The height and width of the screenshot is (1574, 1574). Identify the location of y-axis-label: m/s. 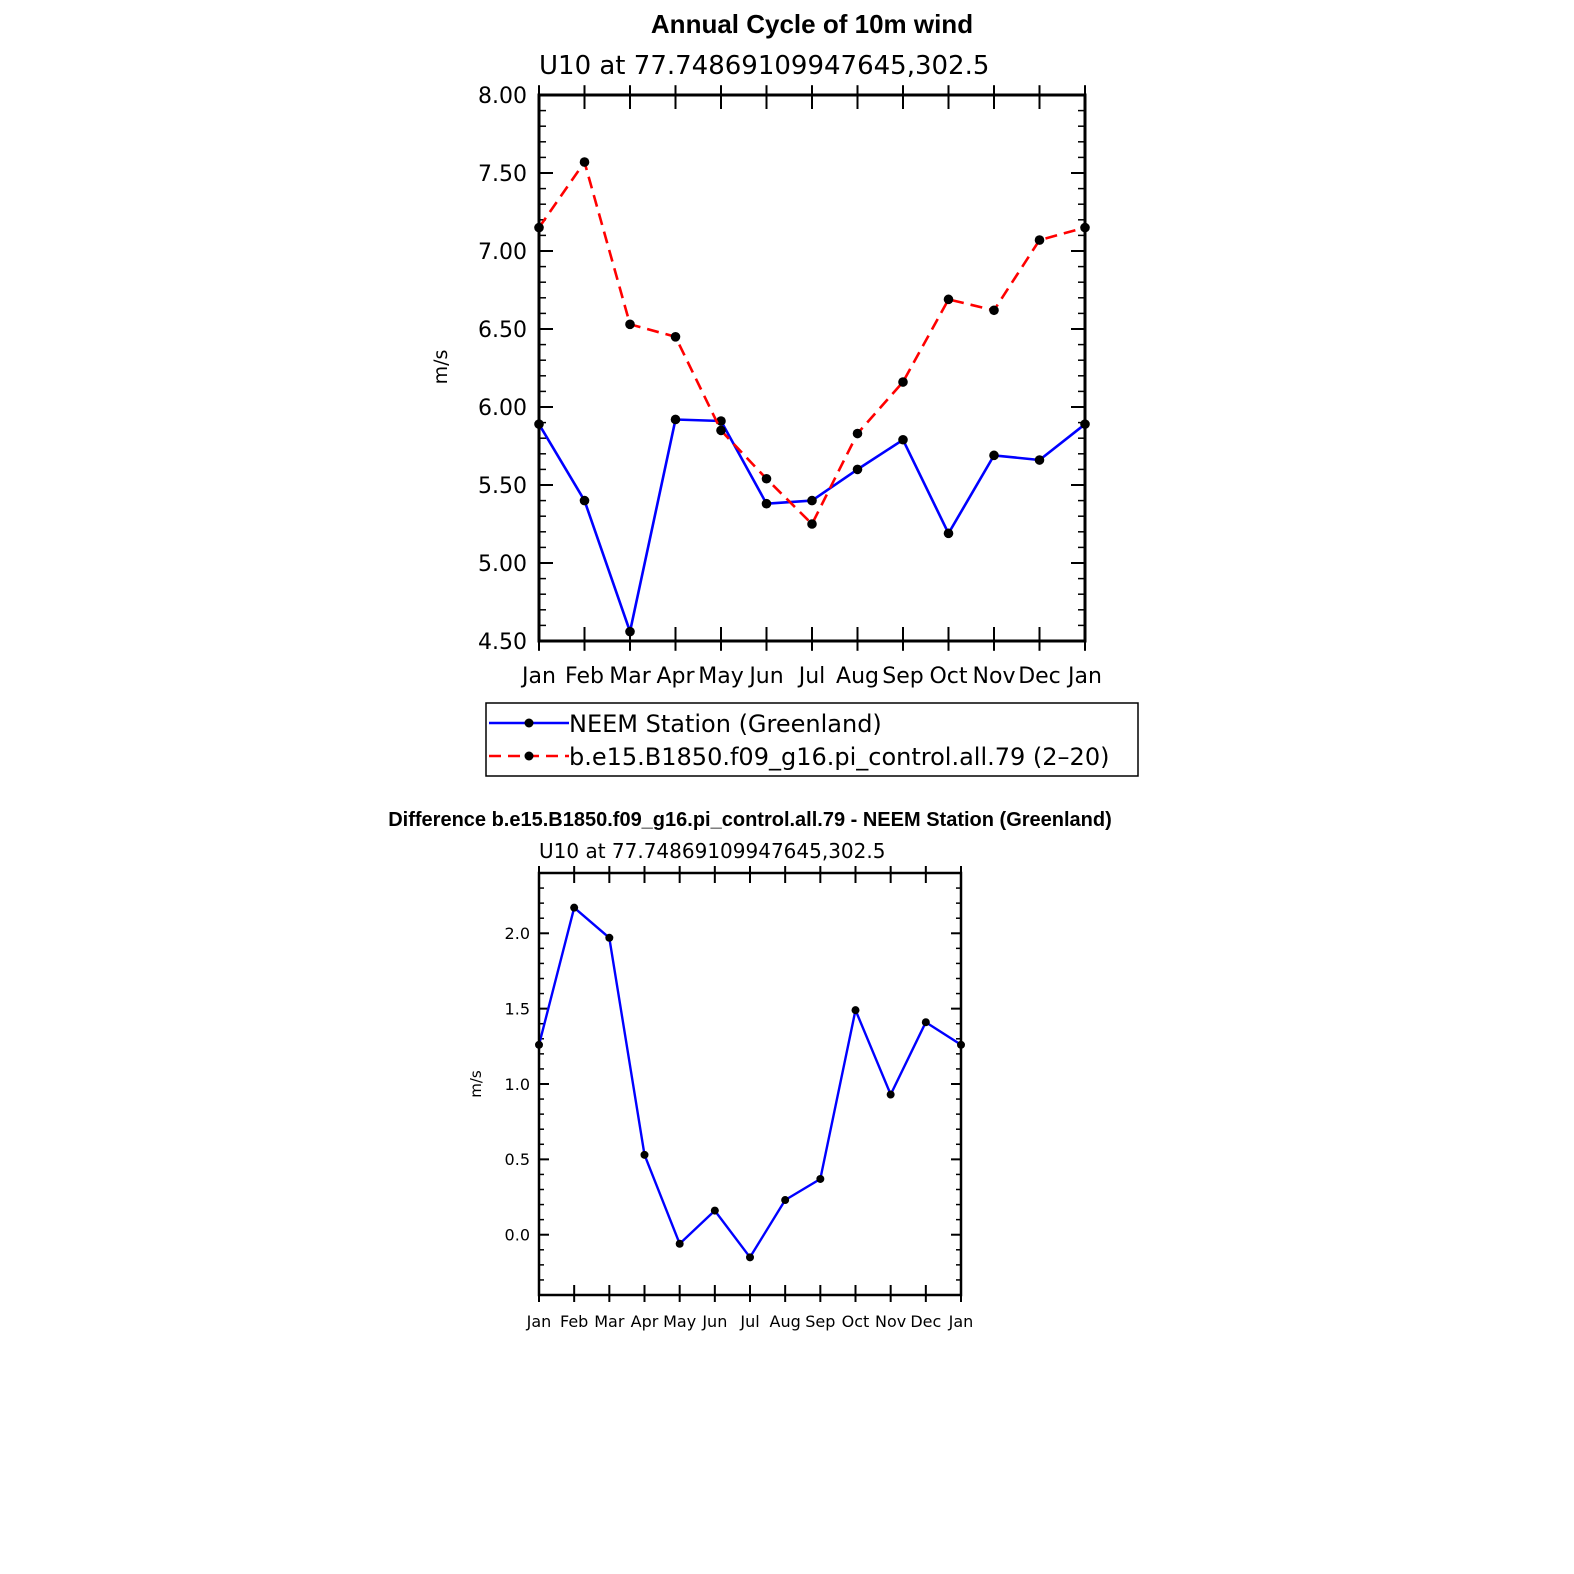
(441, 367).